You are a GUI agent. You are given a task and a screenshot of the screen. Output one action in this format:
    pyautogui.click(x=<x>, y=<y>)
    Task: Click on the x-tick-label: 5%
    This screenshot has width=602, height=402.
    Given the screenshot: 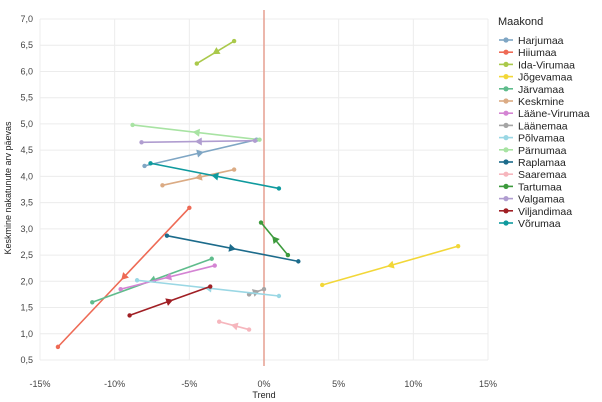 What is the action you would take?
    pyautogui.click(x=338, y=384)
    